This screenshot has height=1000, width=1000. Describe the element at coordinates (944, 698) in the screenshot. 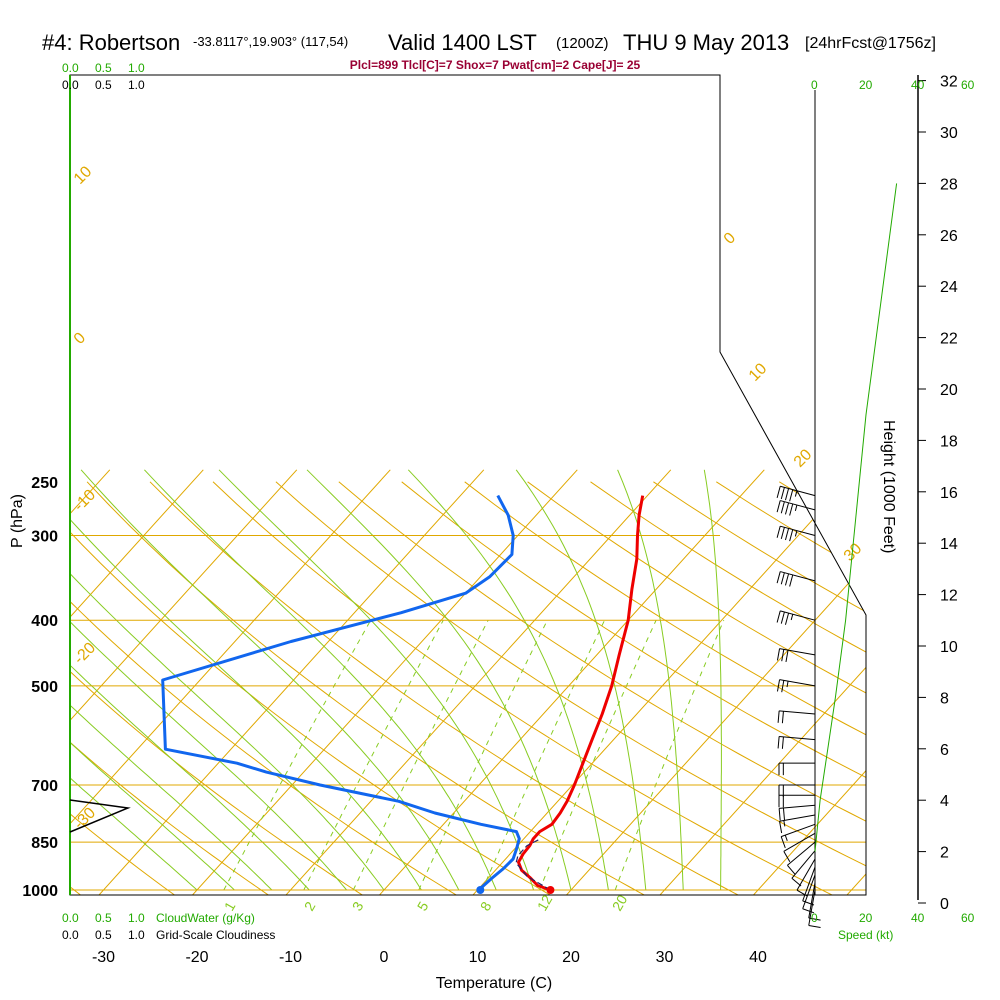

I see `height-tick-8: 8` at that location.